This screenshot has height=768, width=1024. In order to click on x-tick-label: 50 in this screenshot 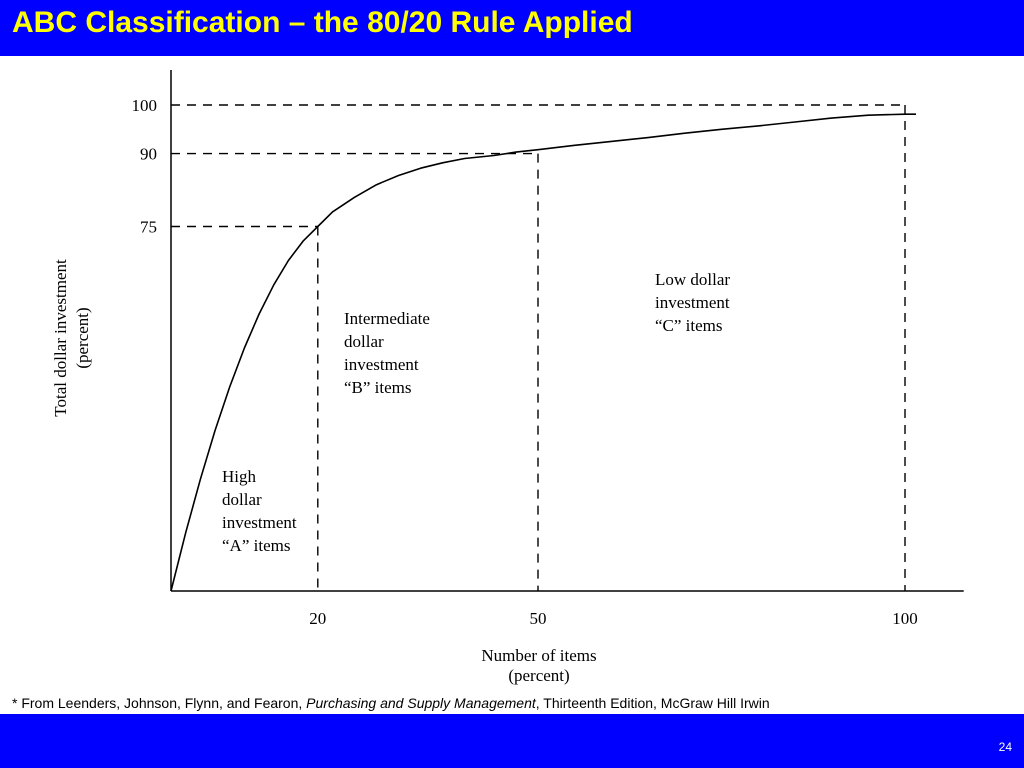, I will do `click(538, 618)`.